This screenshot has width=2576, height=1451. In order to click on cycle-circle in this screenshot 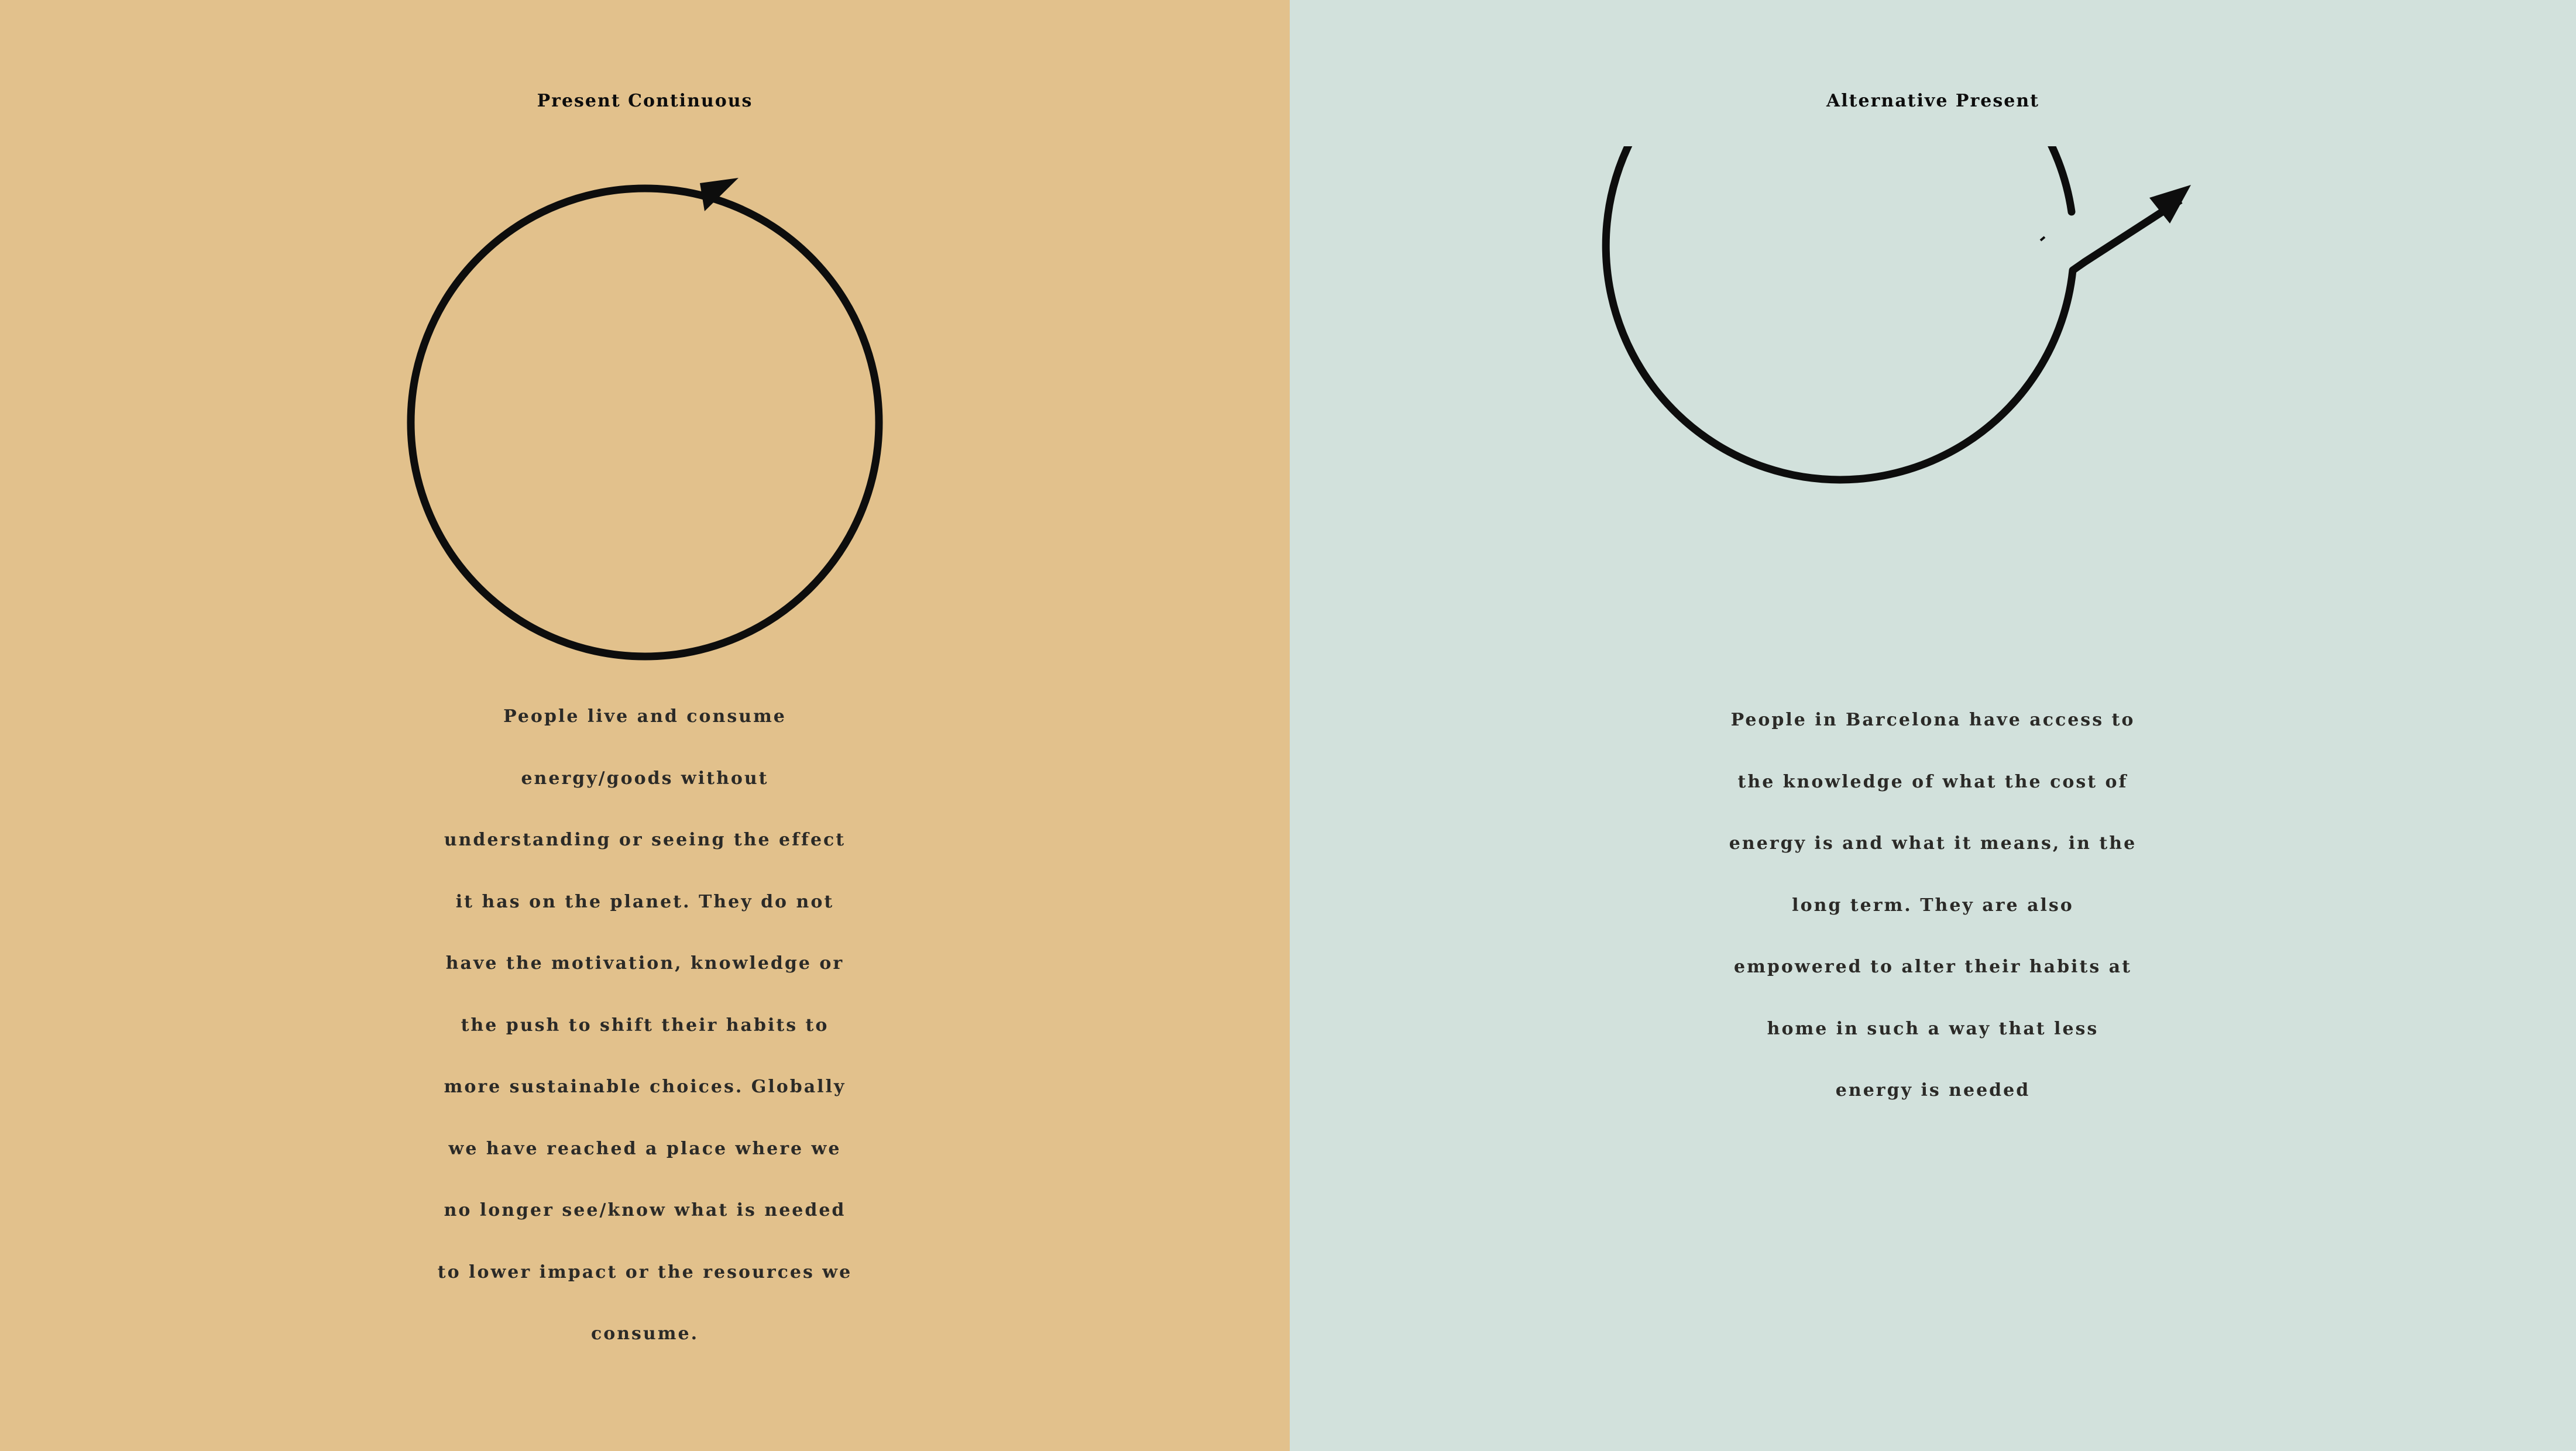, I will do `click(645, 422)`.